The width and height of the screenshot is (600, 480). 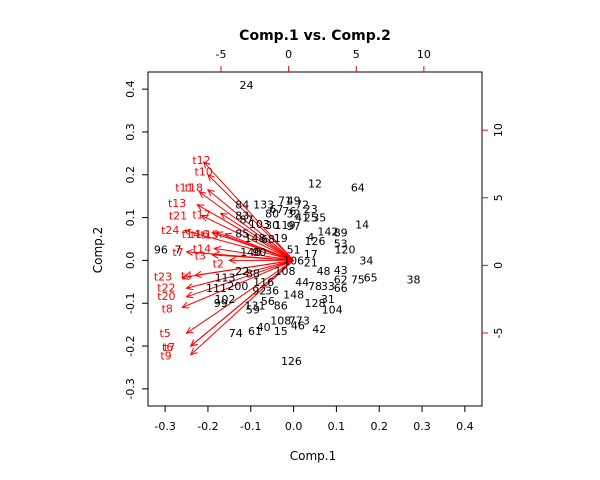 What do you see at coordinates (362, 224) in the screenshot?
I see `observation-label: 14` at bounding box center [362, 224].